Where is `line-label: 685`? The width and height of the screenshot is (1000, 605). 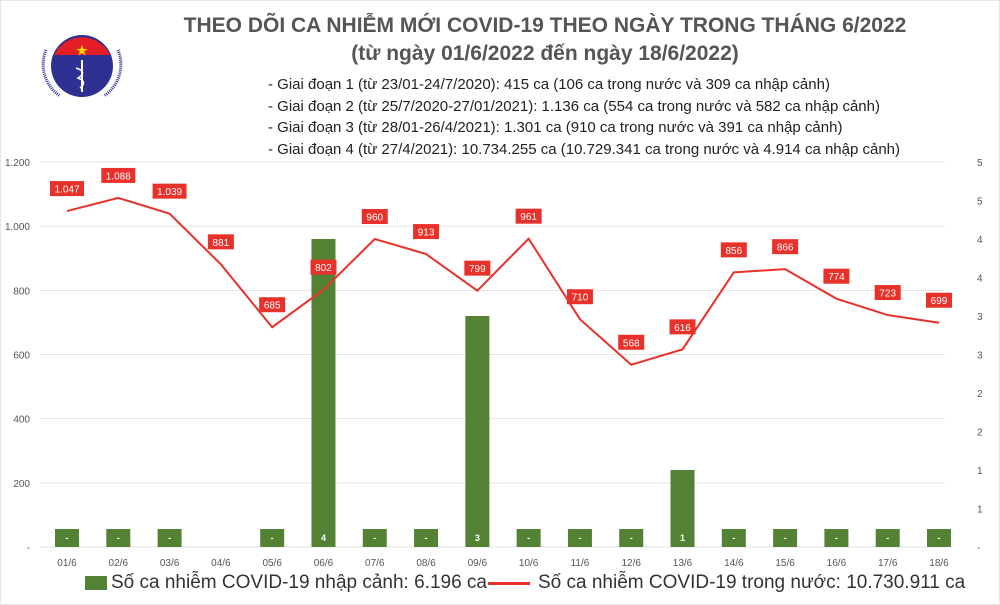 line-label: 685 is located at coordinates (272, 306).